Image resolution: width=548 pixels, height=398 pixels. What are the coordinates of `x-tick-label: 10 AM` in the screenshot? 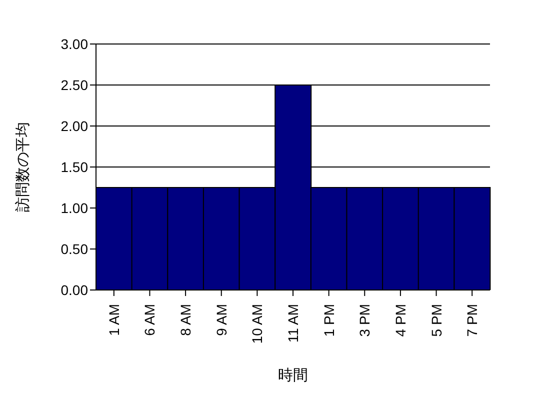 It's located at (257, 324).